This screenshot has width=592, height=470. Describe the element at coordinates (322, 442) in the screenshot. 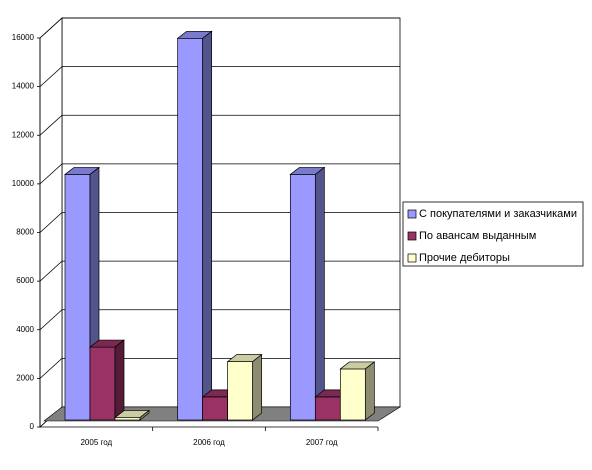

I see `x-tick-label: 2007 год` at that location.